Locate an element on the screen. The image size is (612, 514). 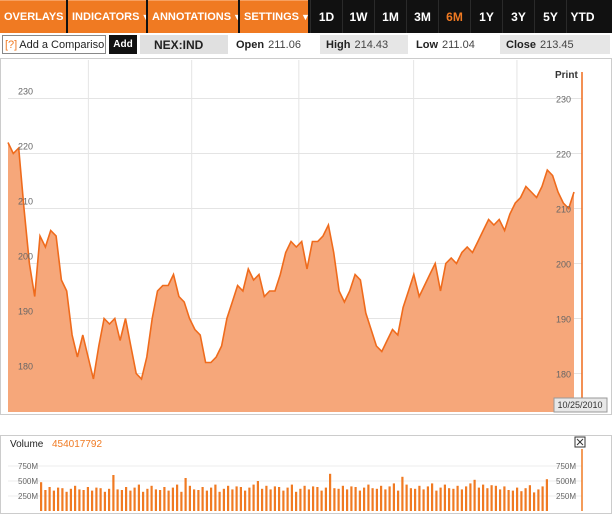
menu-indicators-button: INDICATORS▼ is located at coordinates (107, 16).